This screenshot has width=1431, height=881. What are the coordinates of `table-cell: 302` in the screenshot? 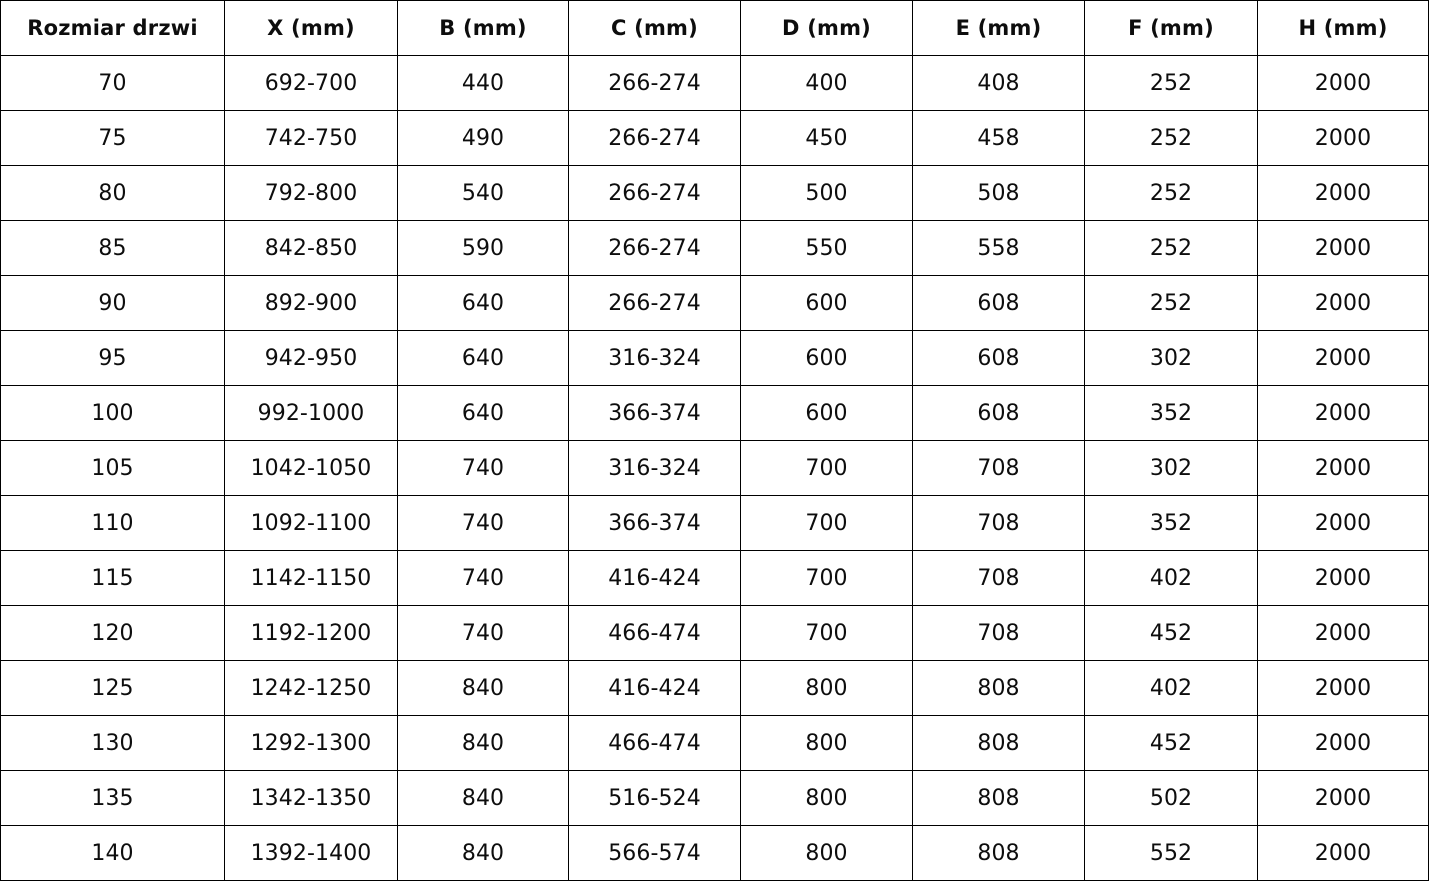 It's located at (1171, 358).